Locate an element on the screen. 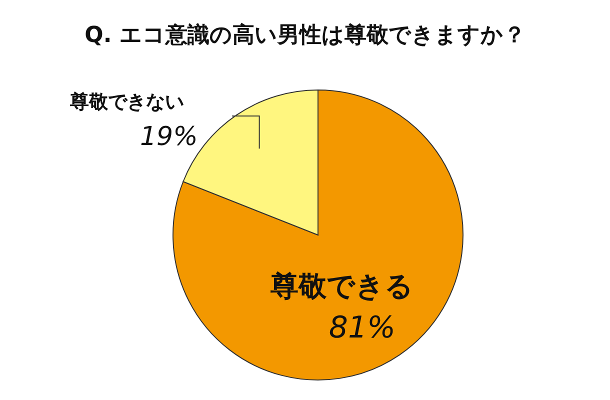  slice-label: 尊敬できない is located at coordinates (126, 102).